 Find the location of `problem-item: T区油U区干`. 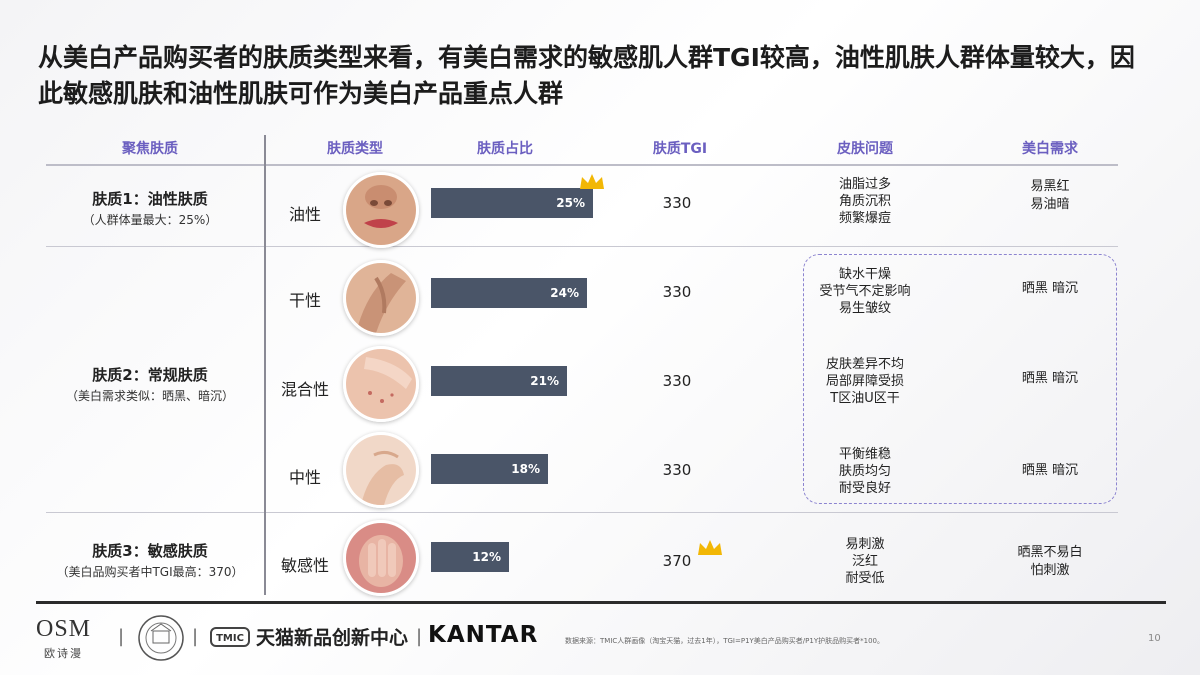

problem-item: T区油U区干 is located at coordinates (865, 398).